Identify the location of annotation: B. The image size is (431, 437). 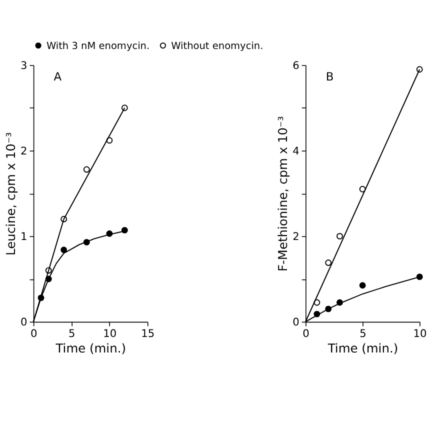
(330, 77).